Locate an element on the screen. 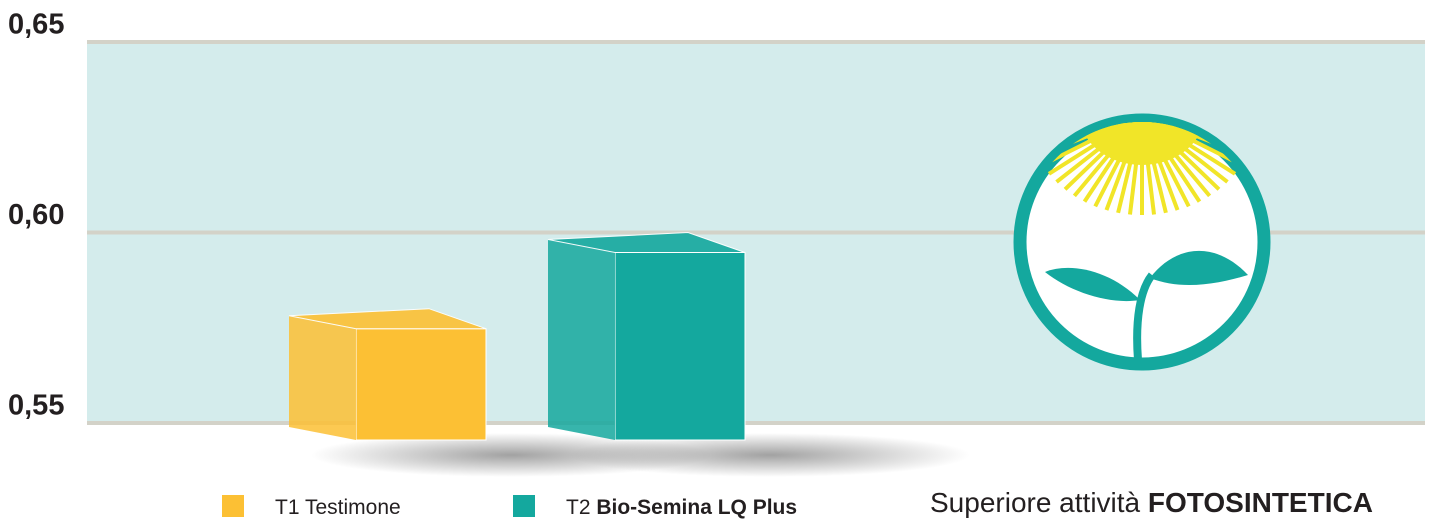  y-tick-label: 0,65 is located at coordinates (36, 25).